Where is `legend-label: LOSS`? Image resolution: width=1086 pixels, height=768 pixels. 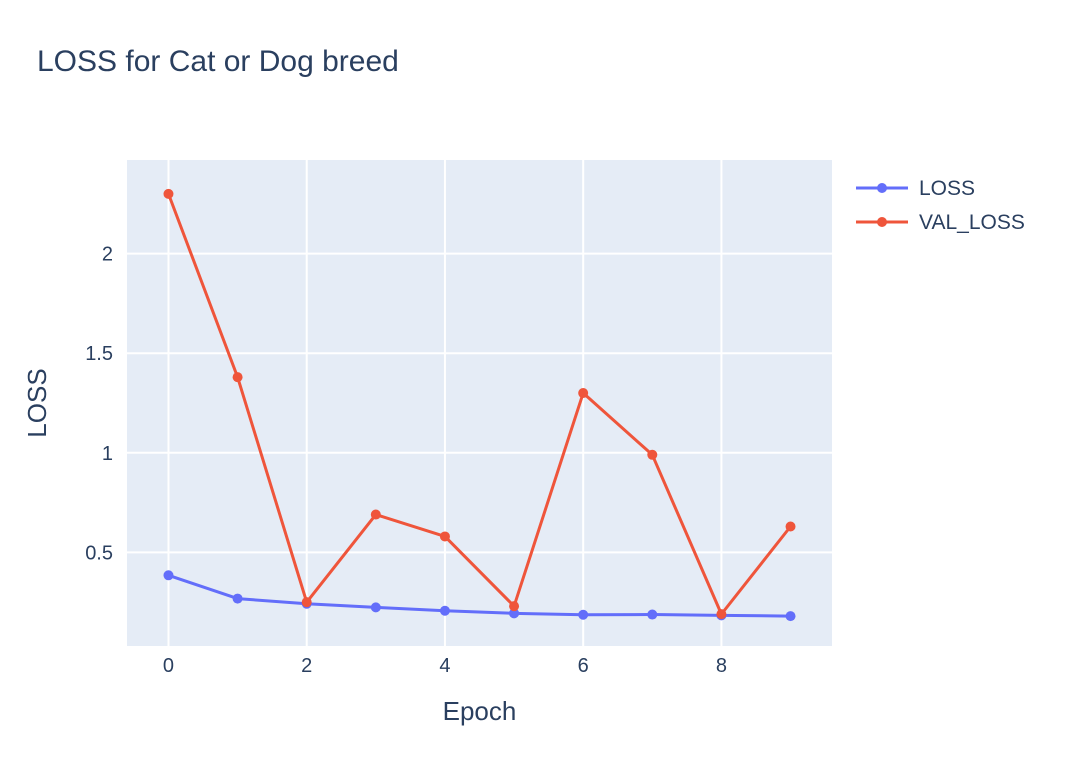
legend-label: LOSS is located at coordinates (947, 188).